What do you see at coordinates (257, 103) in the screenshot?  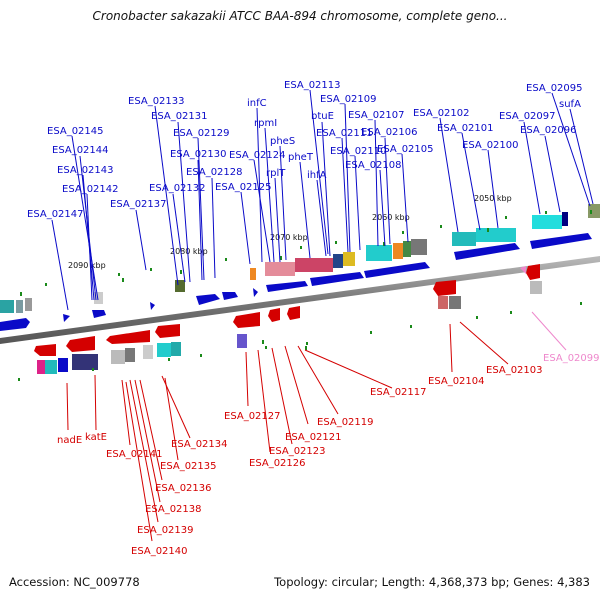 I see `gene-label: infC` at bounding box center [257, 103].